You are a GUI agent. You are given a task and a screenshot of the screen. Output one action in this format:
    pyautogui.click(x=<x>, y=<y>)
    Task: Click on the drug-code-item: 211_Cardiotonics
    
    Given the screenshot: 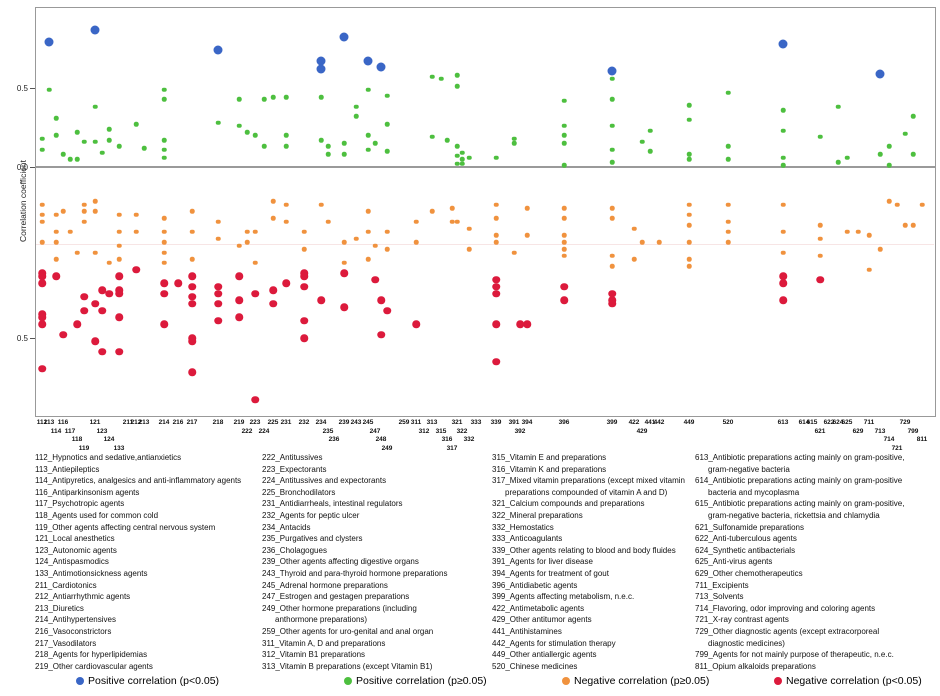 What is the action you would take?
    pyautogui.click(x=66, y=585)
    